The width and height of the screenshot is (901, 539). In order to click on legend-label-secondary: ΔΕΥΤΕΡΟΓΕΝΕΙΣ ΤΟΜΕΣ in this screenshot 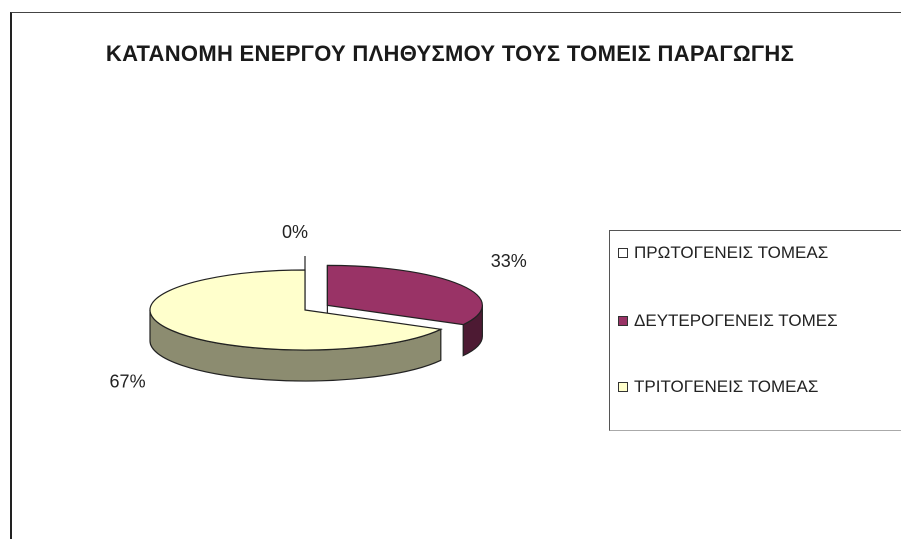, I will do `click(736, 320)`.